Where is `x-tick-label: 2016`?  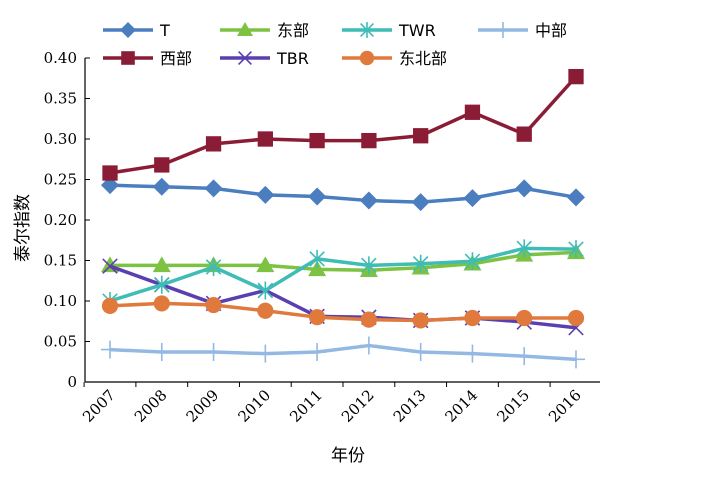 x-tick-label: 2016 is located at coordinates (565, 406).